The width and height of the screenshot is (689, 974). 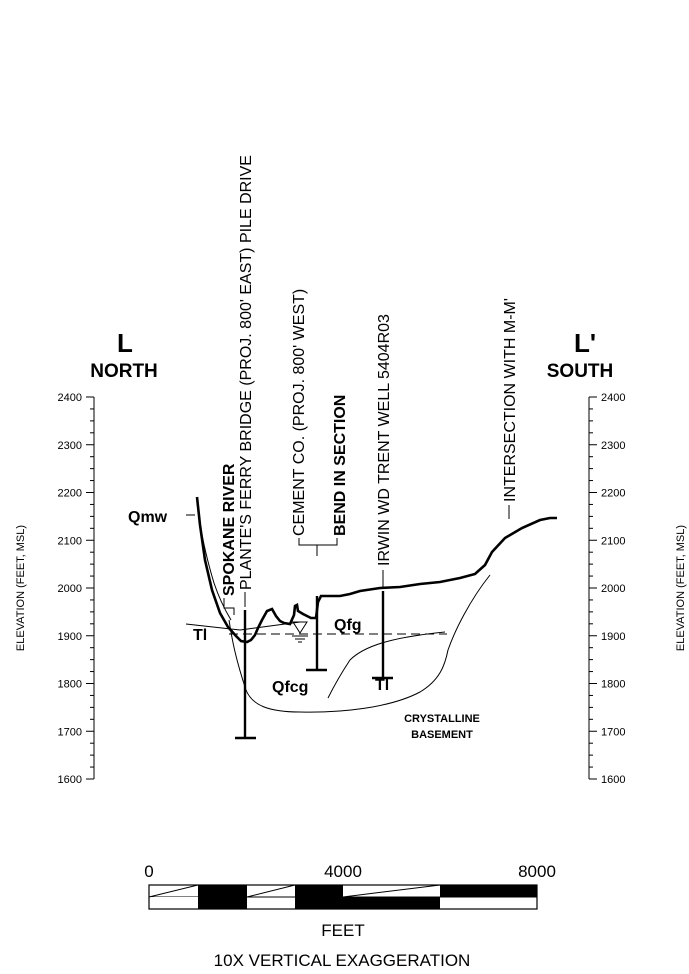 I want to click on unit-label-qfg: Qfg, so click(x=348, y=625).